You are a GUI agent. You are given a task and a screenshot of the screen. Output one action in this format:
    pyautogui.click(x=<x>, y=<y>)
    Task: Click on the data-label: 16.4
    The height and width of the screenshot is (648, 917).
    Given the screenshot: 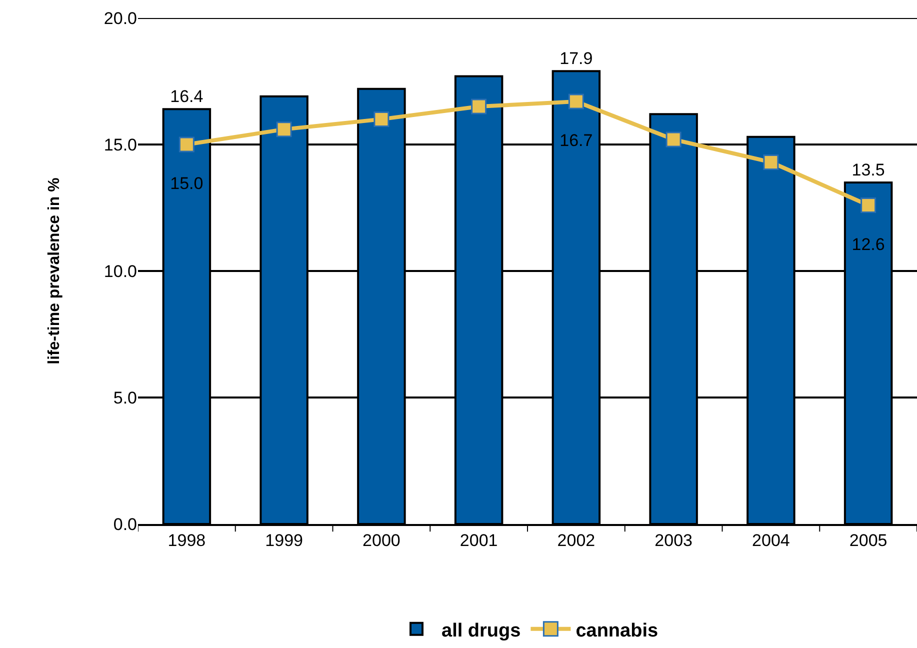 What is the action you would take?
    pyautogui.click(x=187, y=96)
    